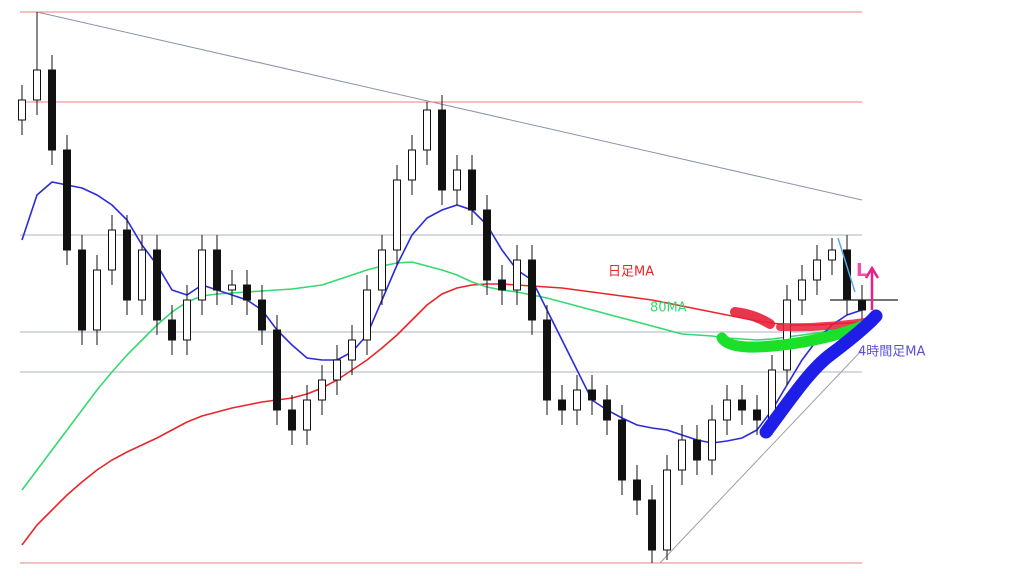 The height and width of the screenshot is (576, 1024). I want to click on line-label: 4時間足MA, so click(891, 352).